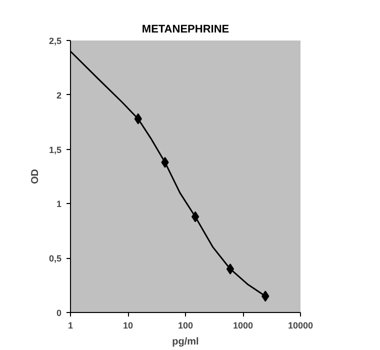 This screenshot has width=380, height=350. What do you see at coordinates (59, 313) in the screenshot?
I see `y-tick-label: 0` at bounding box center [59, 313].